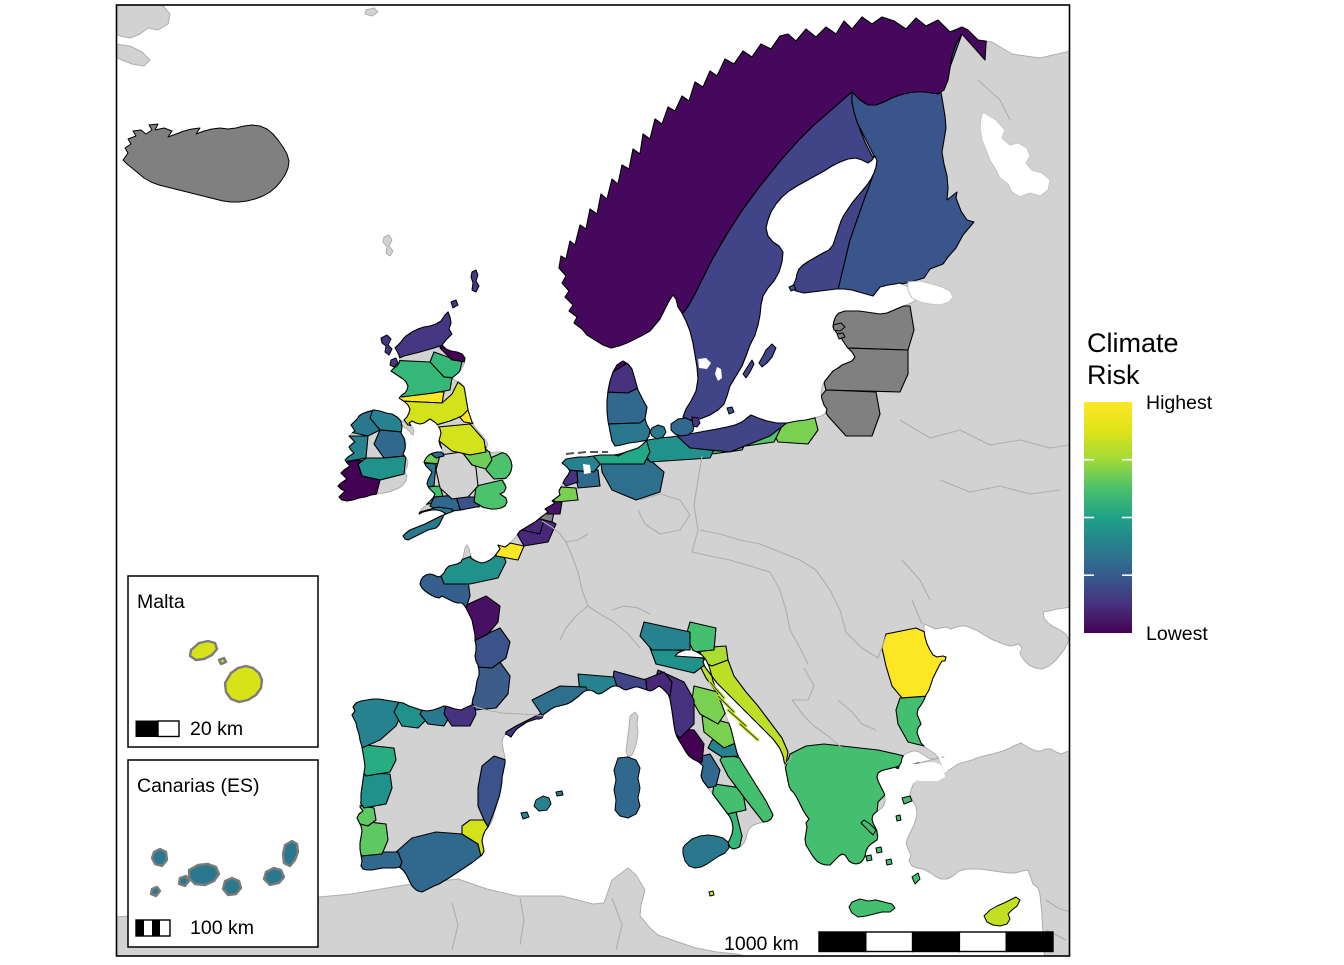 This screenshot has height=965, width=1344. Describe the element at coordinates (216, 729) in the screenshot. I see `svg-text: 20 km` at that location.